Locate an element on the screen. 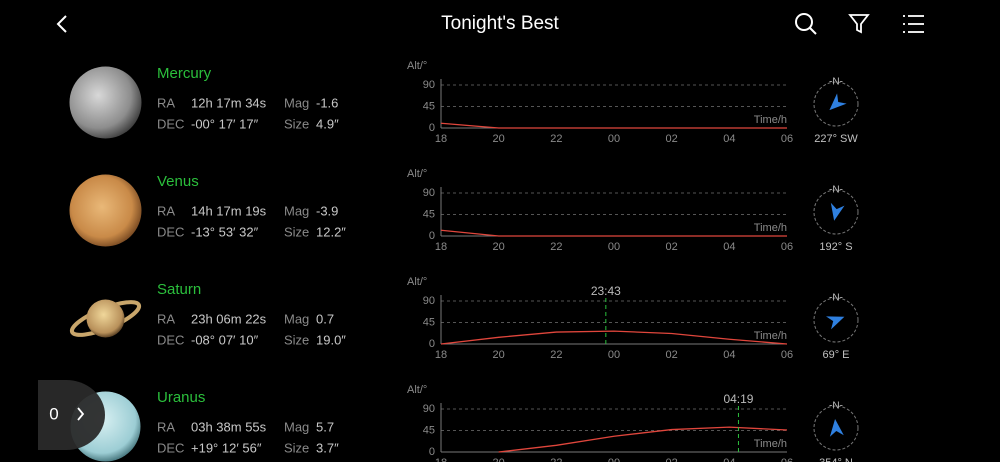  peak-time: 04:19 is located at coordinates (738, 399).